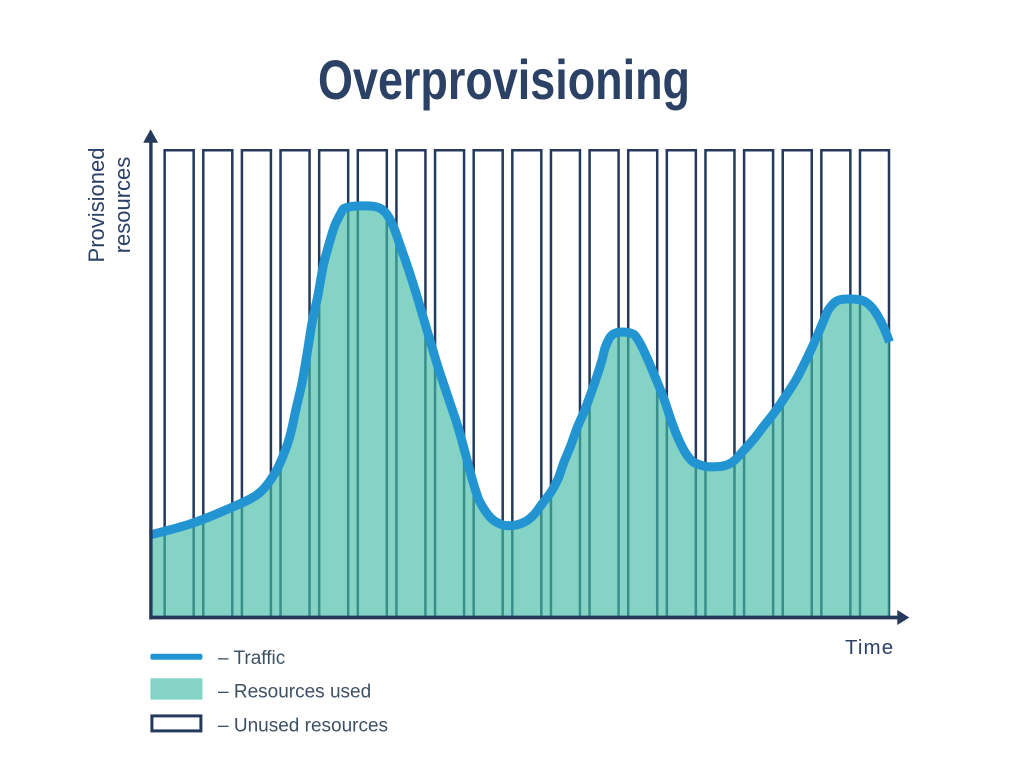 The image size is (1024, 781). Describe the element at coordinates (504, 79) in the screenshot. I see `svg-text: Overprovisioning` at that location.